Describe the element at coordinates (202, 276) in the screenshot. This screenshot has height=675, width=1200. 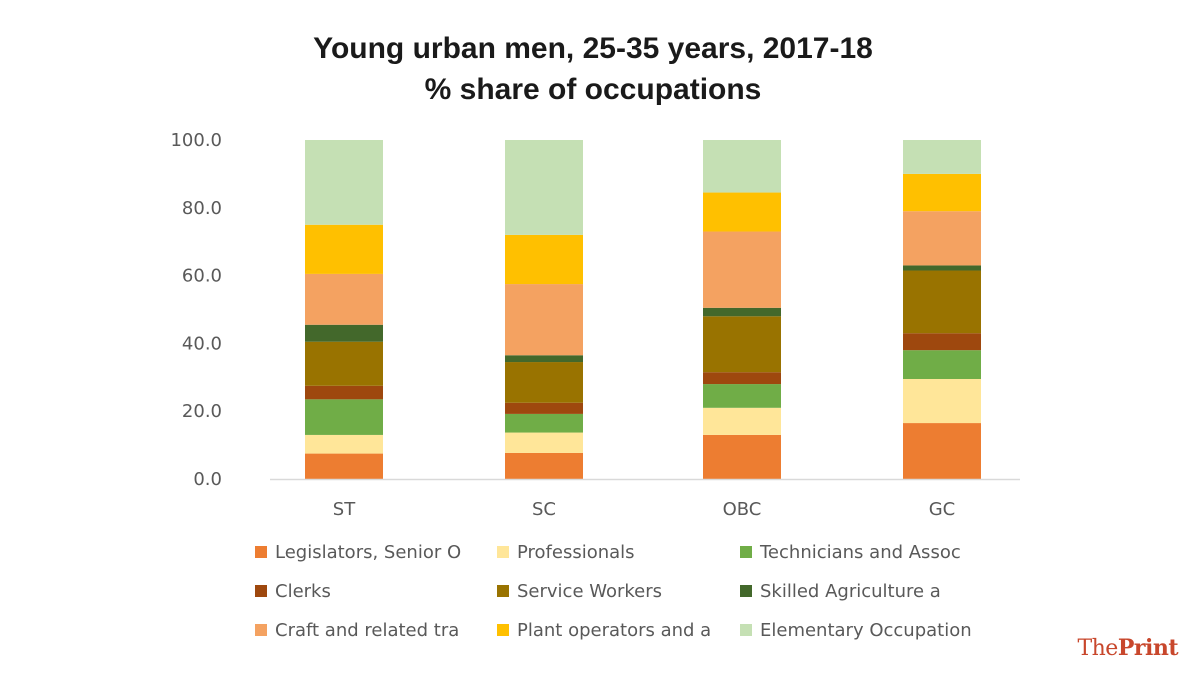
I see `y-tick-label: 60.0` at that location.